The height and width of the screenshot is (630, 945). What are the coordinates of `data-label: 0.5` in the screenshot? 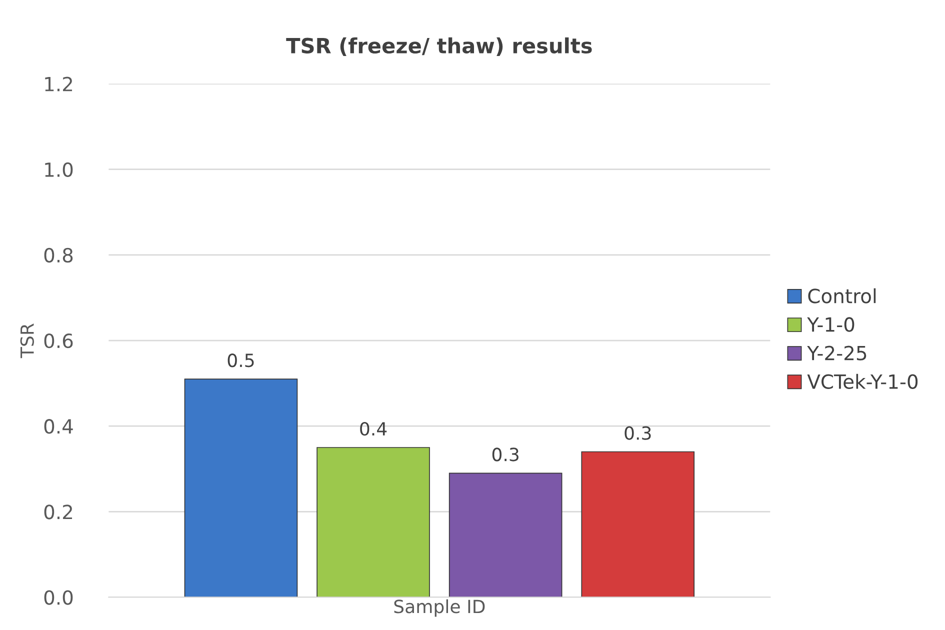 It's located at (241, 361).